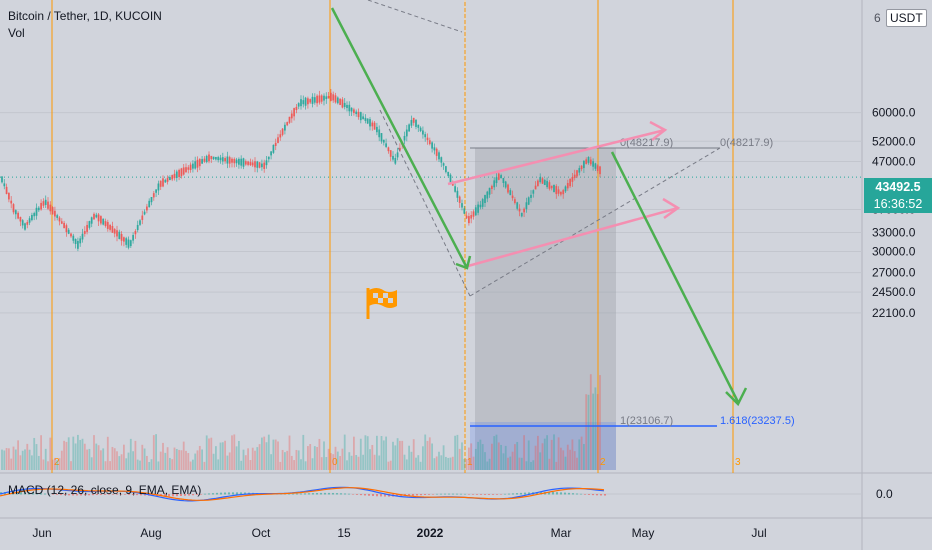  What do you see at coordinates (573, 237) in the screenshot?
I see `channel-lower-line` at bounding box center [573, 237].